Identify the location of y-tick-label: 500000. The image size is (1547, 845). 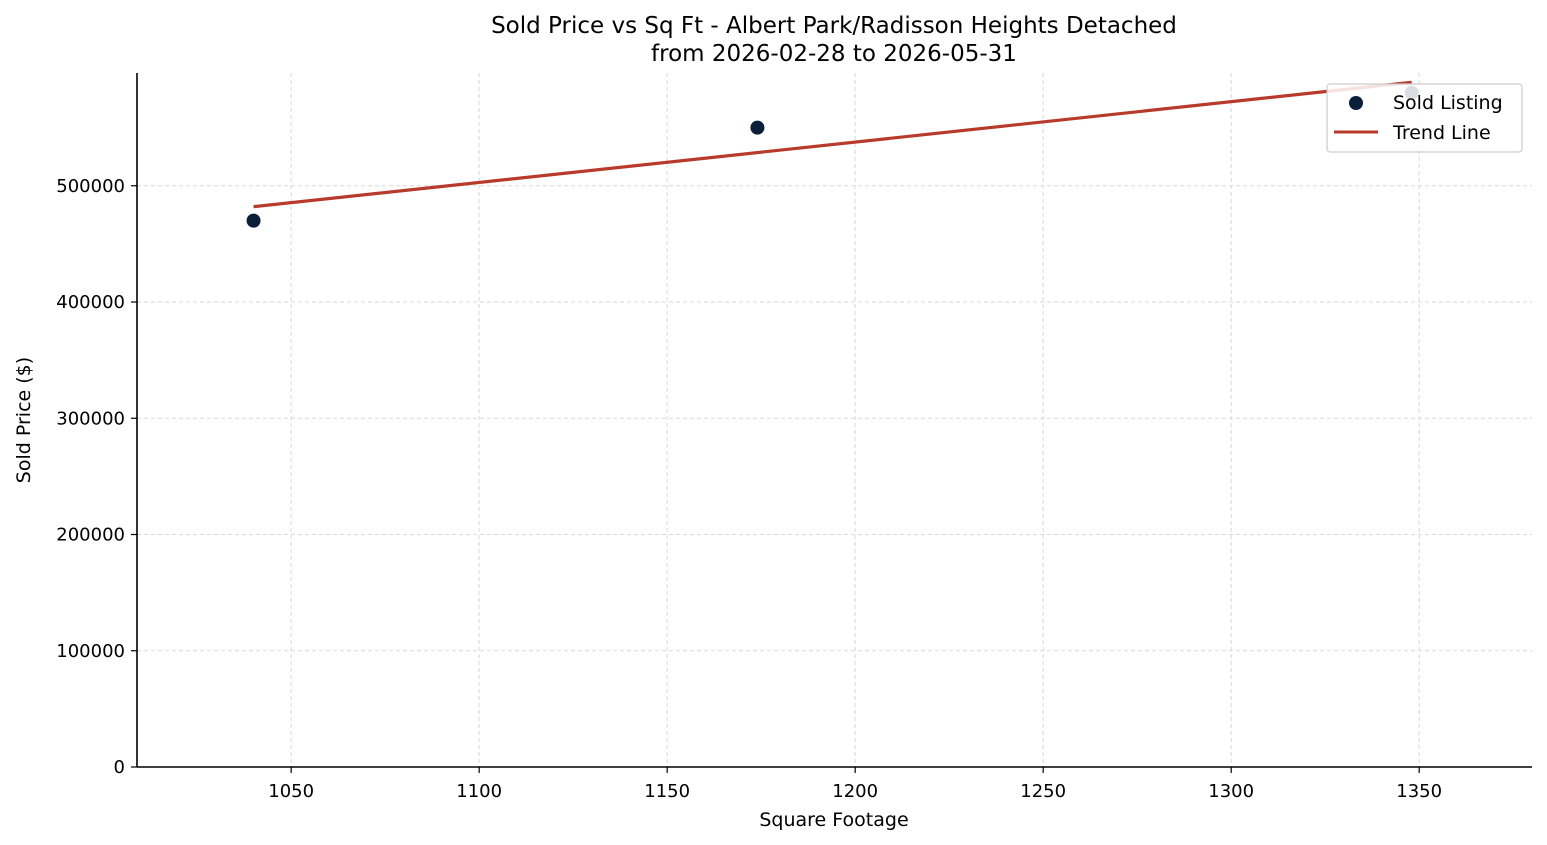
(90, 186).